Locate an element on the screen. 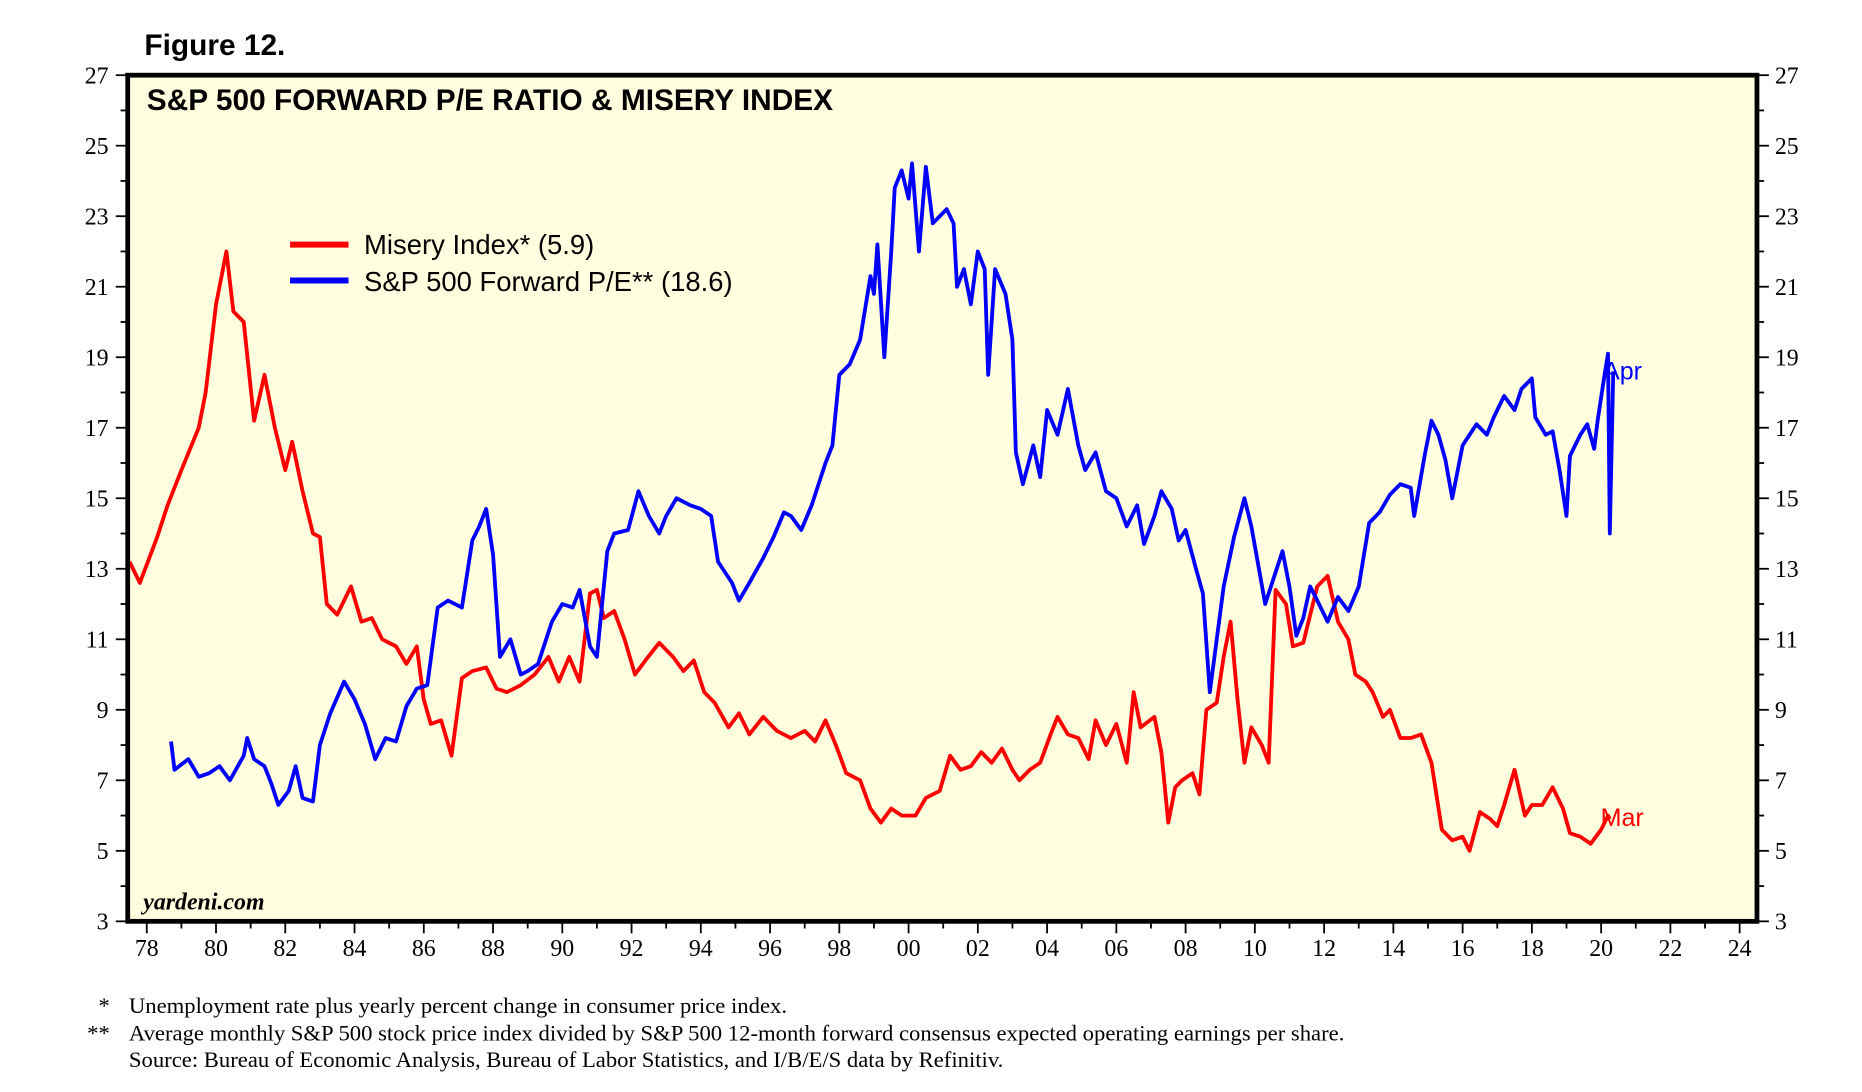 The image size is (1862, 1092). y-tick-label-left: 7 is located at coordinates (103, 782).